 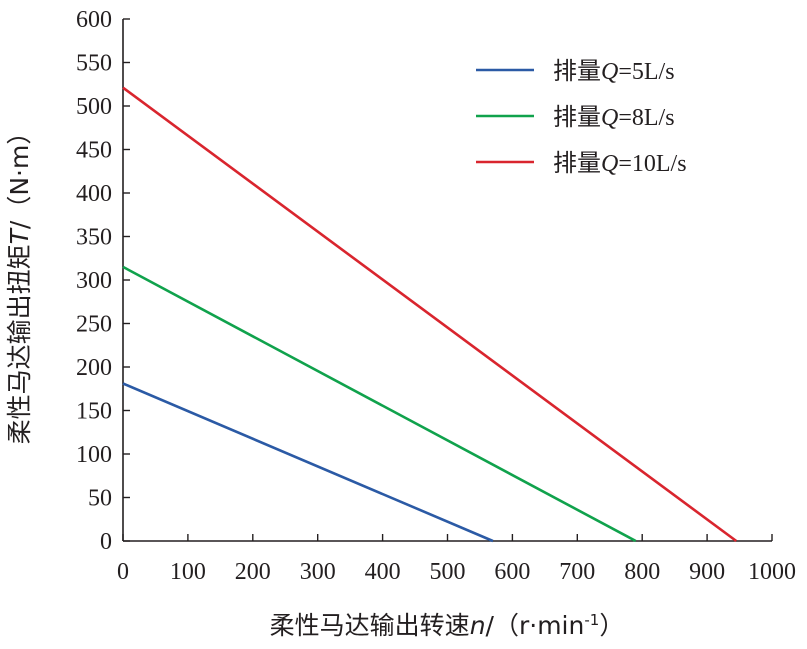 What do you see at coordinates (772, 572) in the screenshot?
I see `x-tick-label: 1000` at bounding box center [772, 572].